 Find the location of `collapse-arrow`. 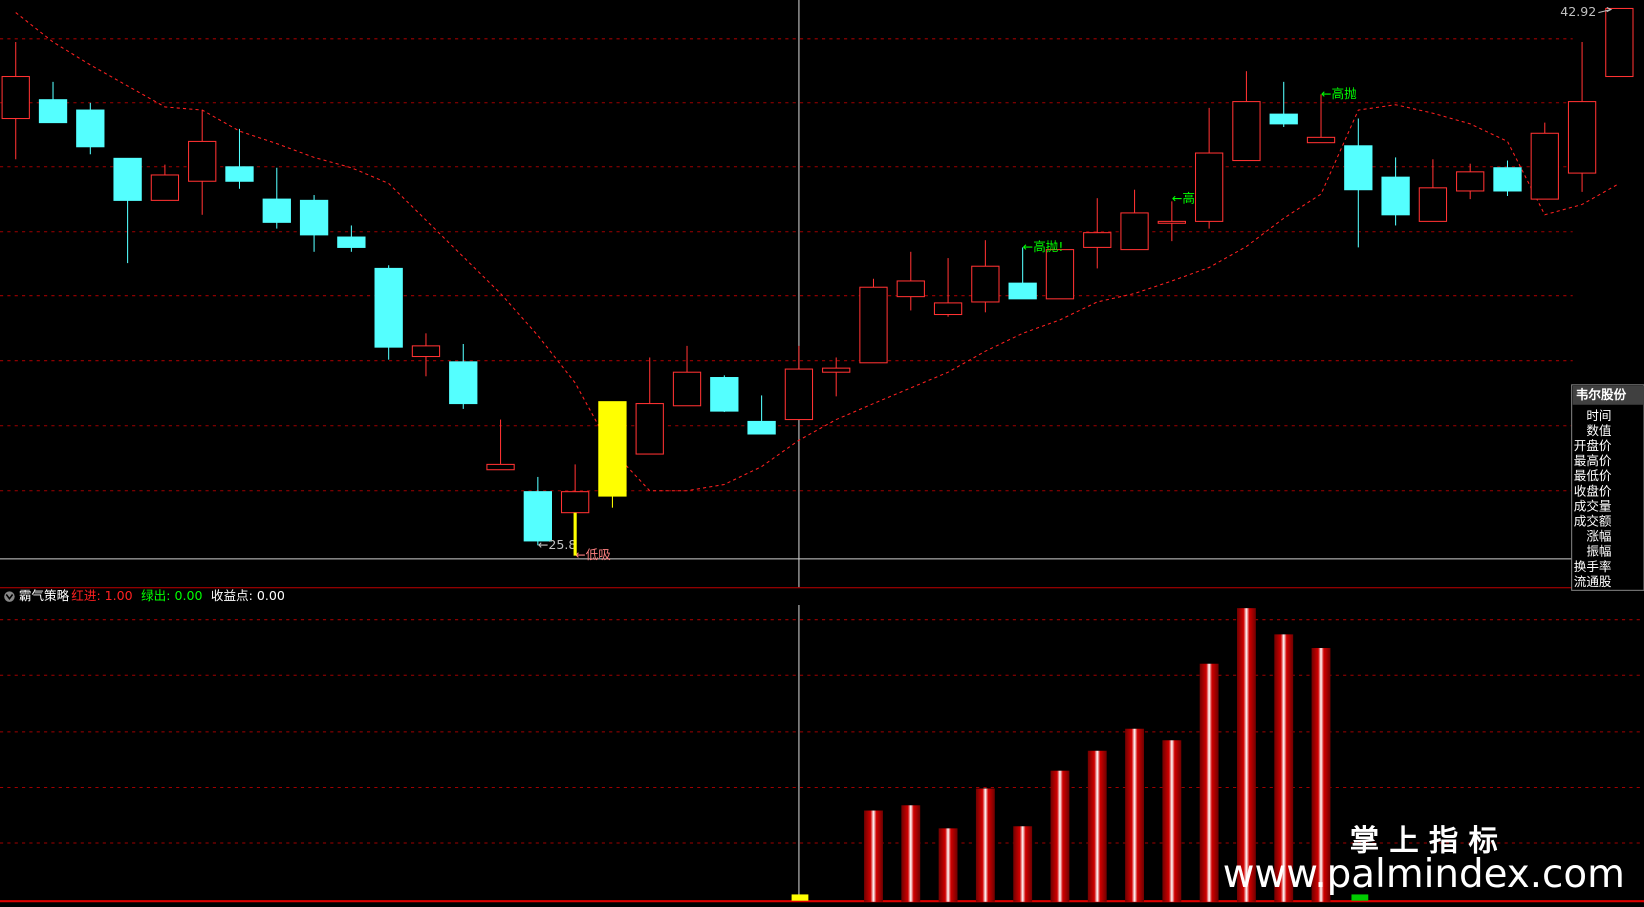

collapse-arrow is located at coordinates (9, 597).